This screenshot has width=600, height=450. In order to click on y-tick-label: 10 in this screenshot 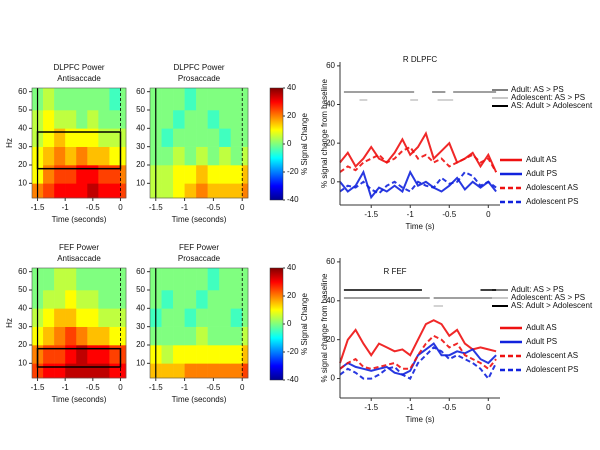, I will do `click(140, 362)`.